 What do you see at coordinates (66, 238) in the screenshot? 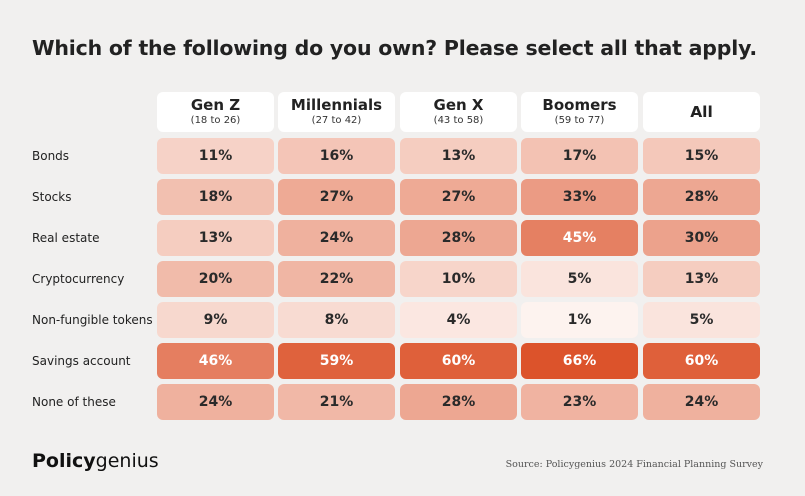
I see `row-label: Real estate` at bounding box center [66, 238].